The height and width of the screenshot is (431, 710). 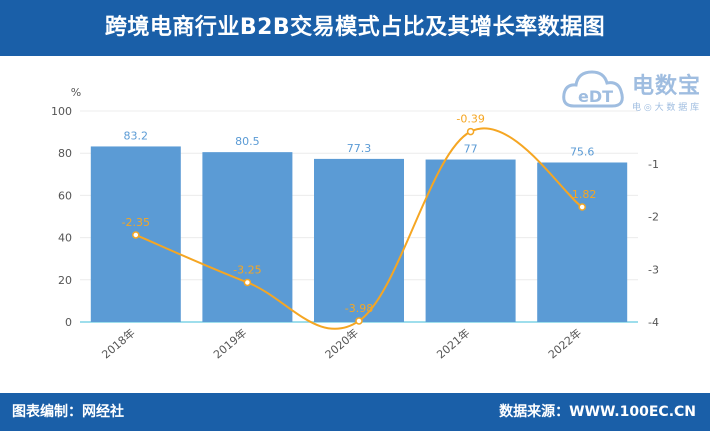 What do you see at coordinates (65, 195) in the screenshot?
I see `y-tick-label: 60` at bounding box center [65, 195].